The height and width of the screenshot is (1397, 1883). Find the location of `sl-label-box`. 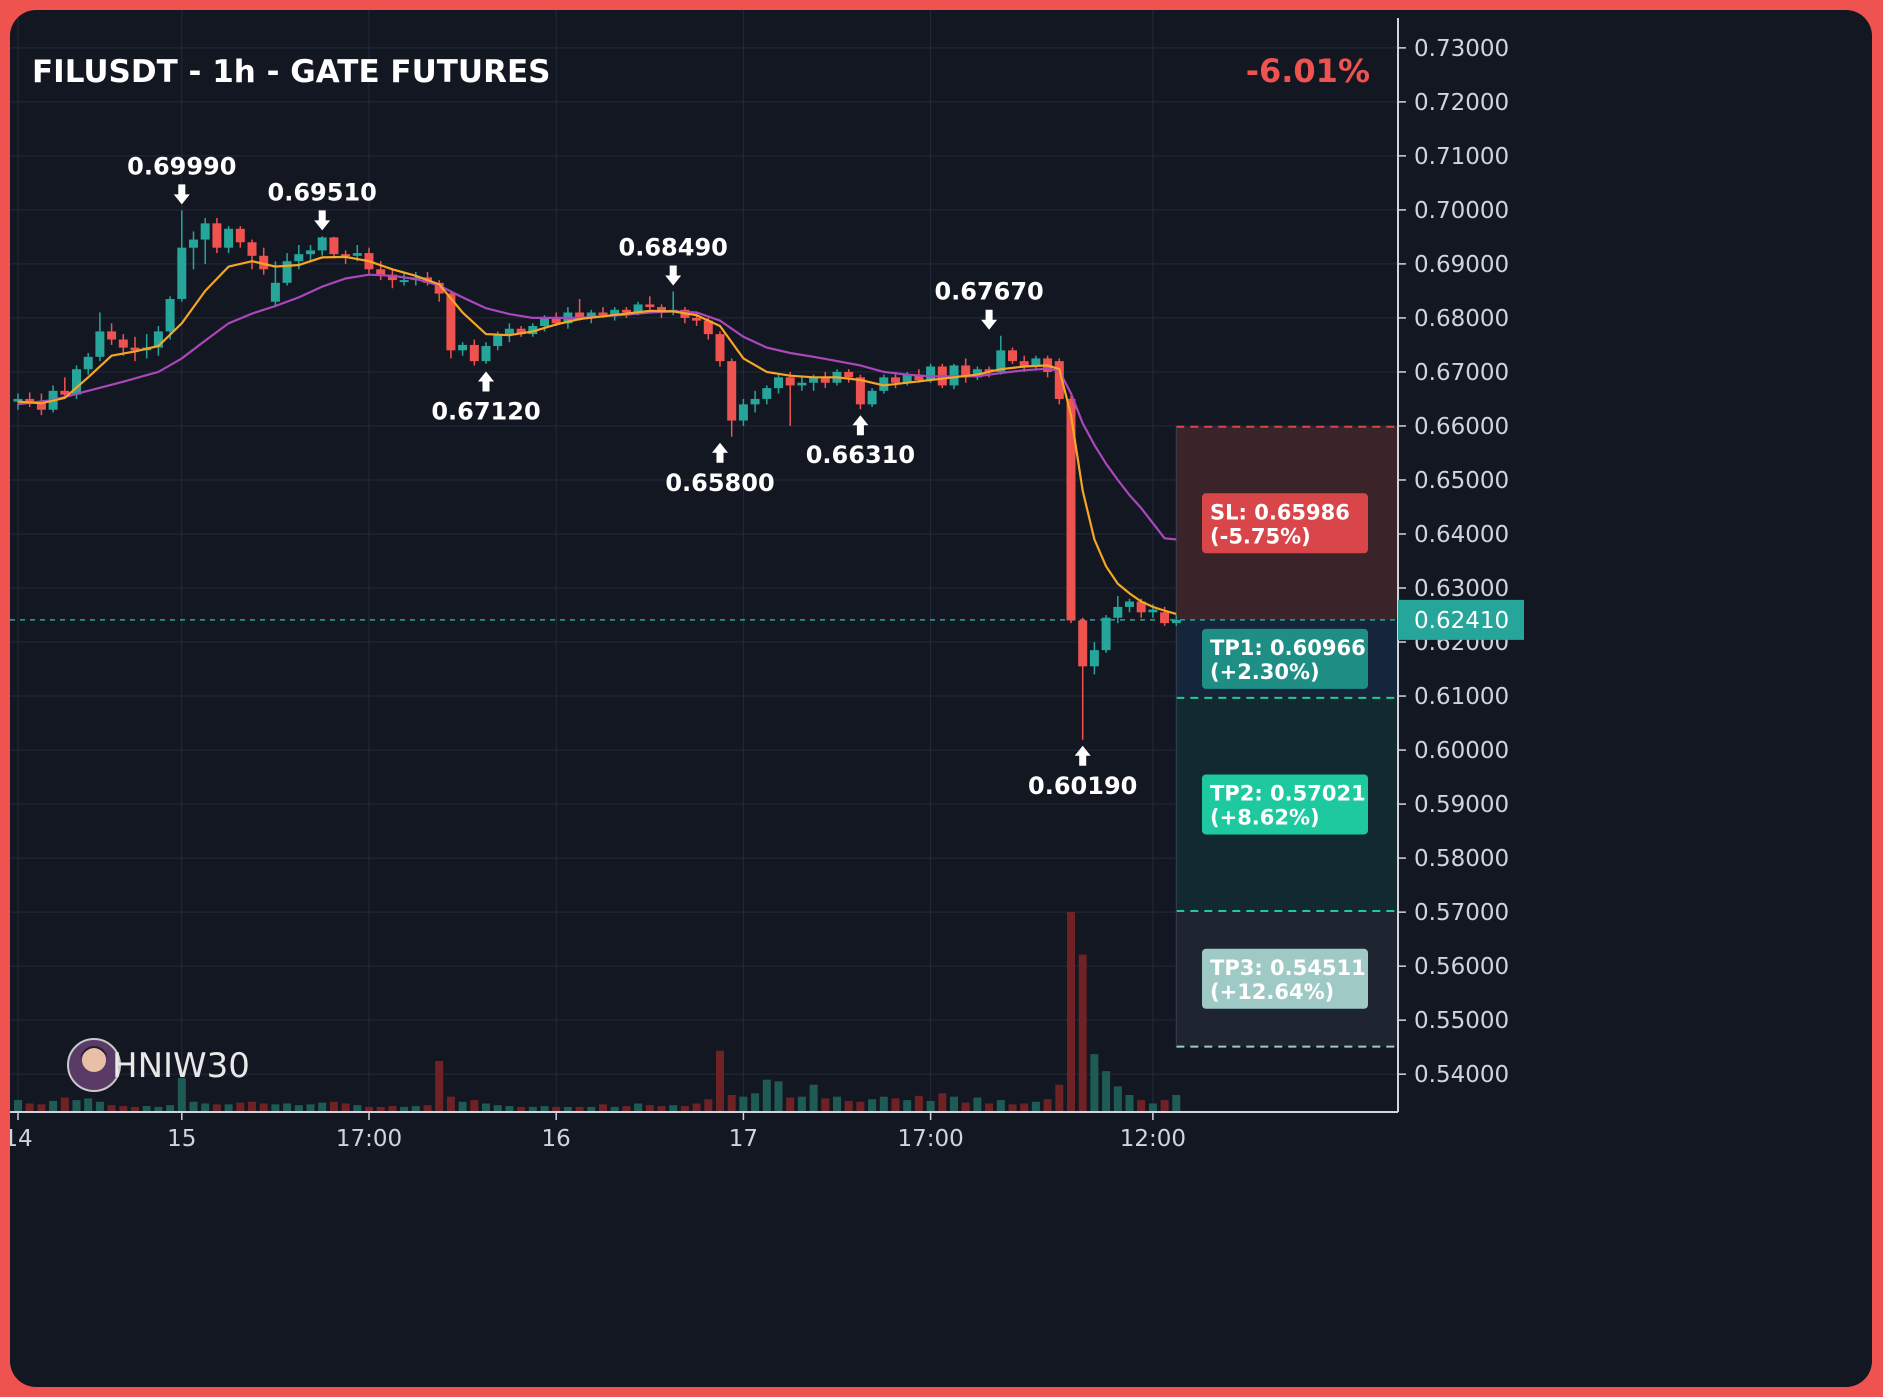

sl-label-box is located at coordinates (1285, 523).